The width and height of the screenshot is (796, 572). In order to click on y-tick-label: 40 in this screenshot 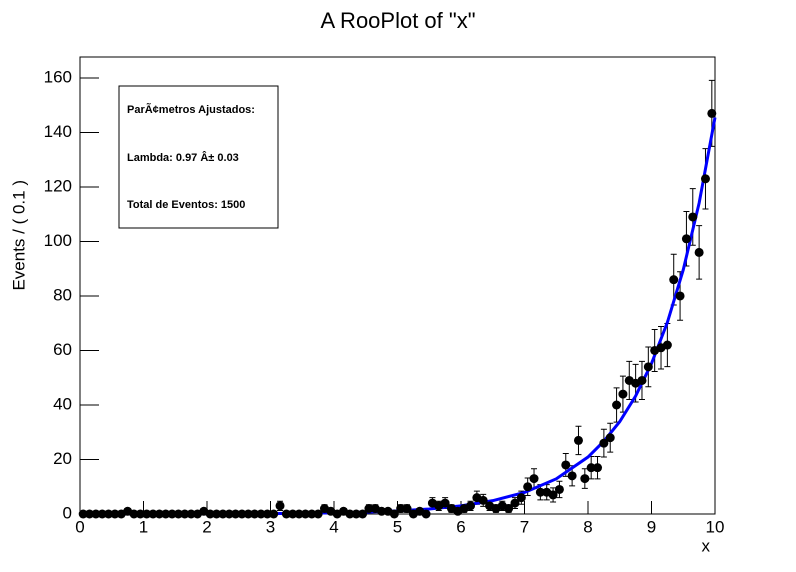, I will do `click(62, 403)`.